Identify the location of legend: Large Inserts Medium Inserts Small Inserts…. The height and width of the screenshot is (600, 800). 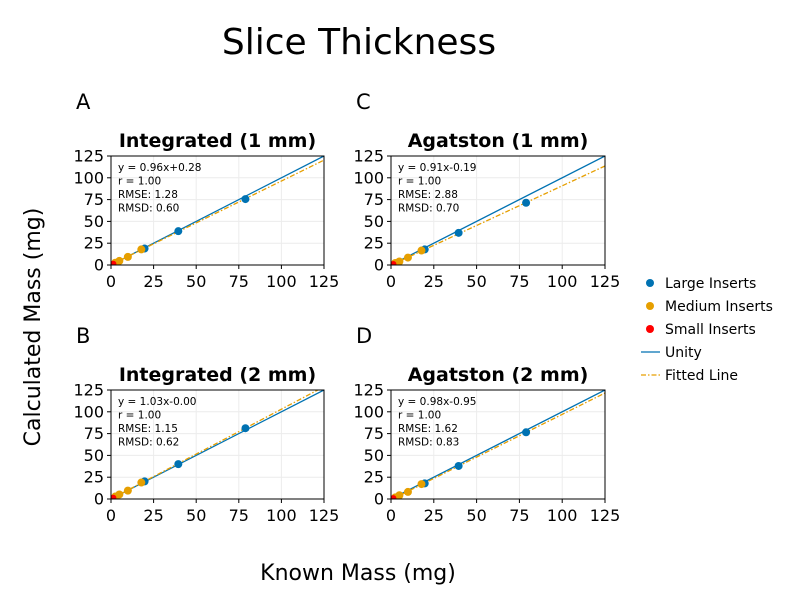
(707, 330).